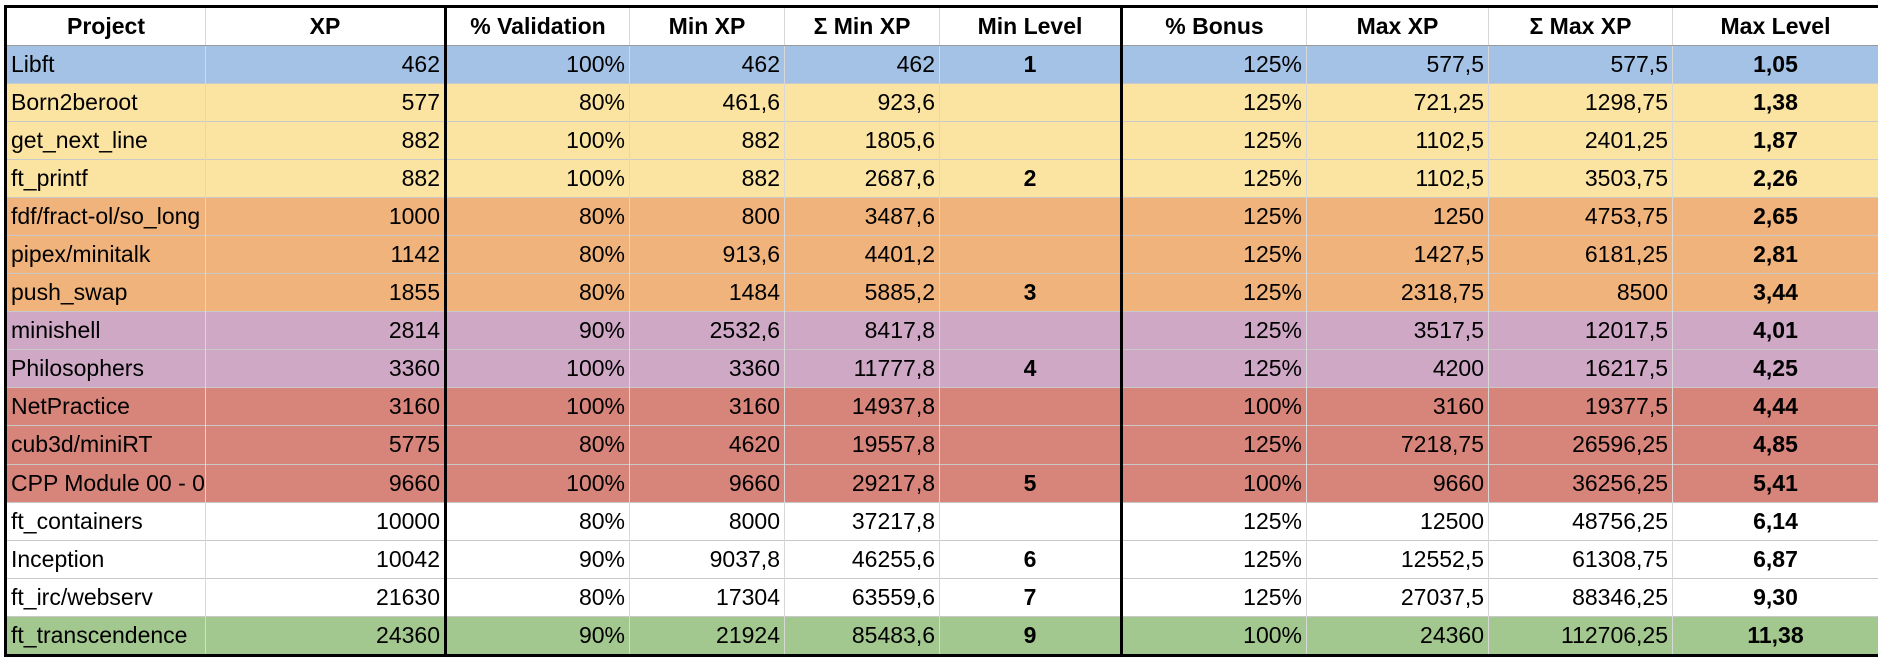 This screenshot has height=662, width=1878. I want to click on cell-max-level: 4,85, so click(1775, 445).